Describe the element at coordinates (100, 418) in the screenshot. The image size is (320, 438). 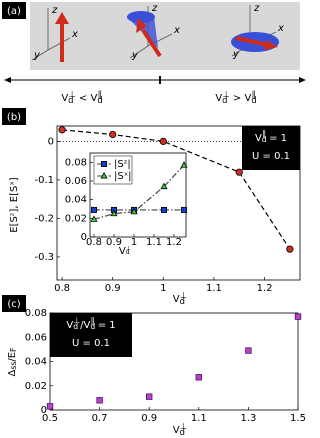
I see `x-tick-label: 0.7` at that location.